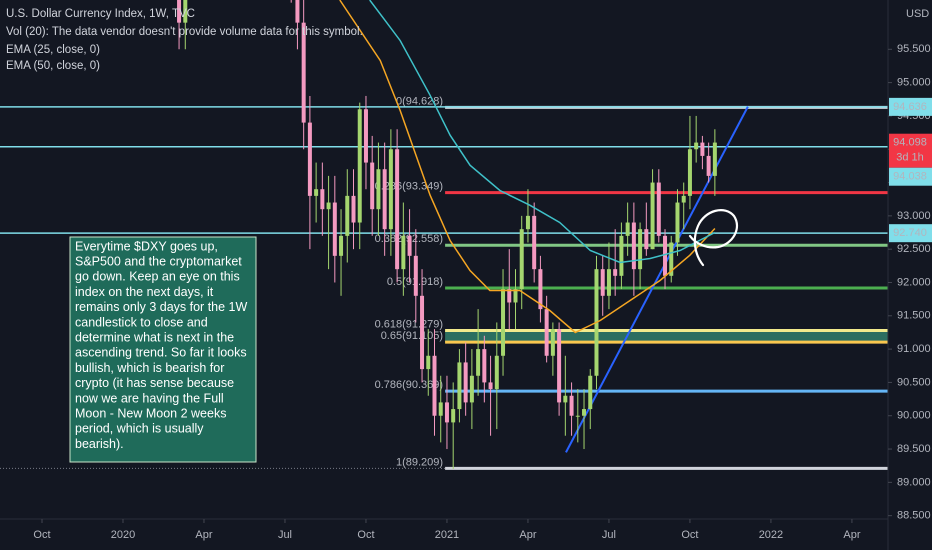 The width and height of the screenshot is (932, 550). I want to click on y-tick-label: 90.500, so click(914, 382).